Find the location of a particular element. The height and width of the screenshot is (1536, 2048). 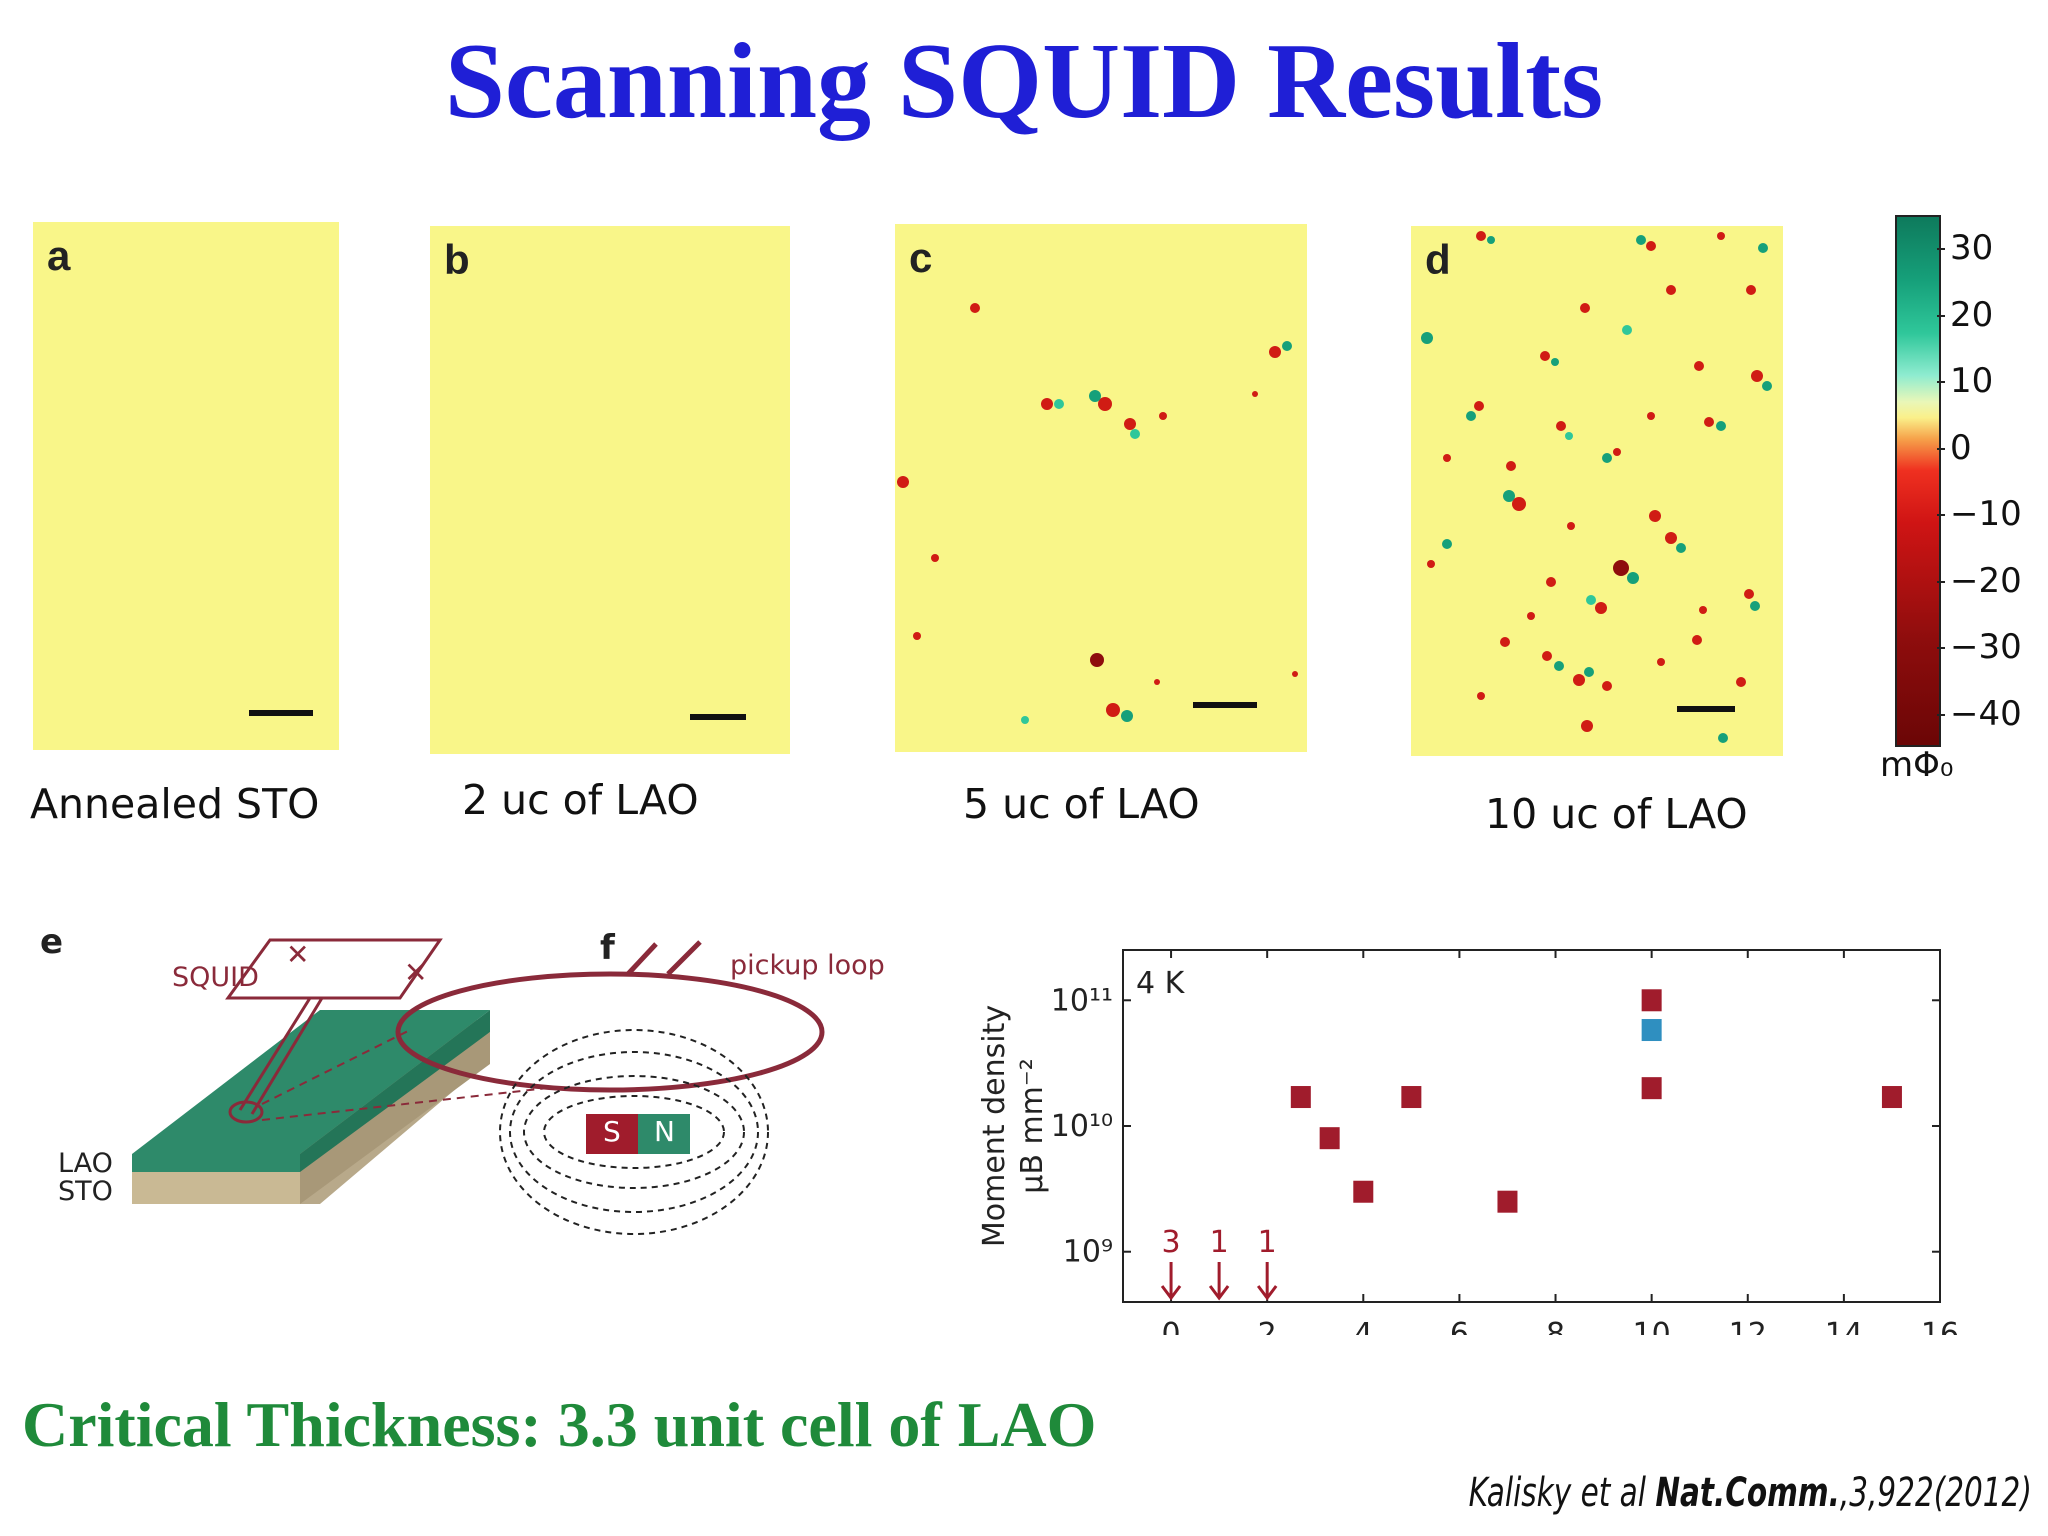

panel-d-dipoles is located at coordinates (1596, 487).